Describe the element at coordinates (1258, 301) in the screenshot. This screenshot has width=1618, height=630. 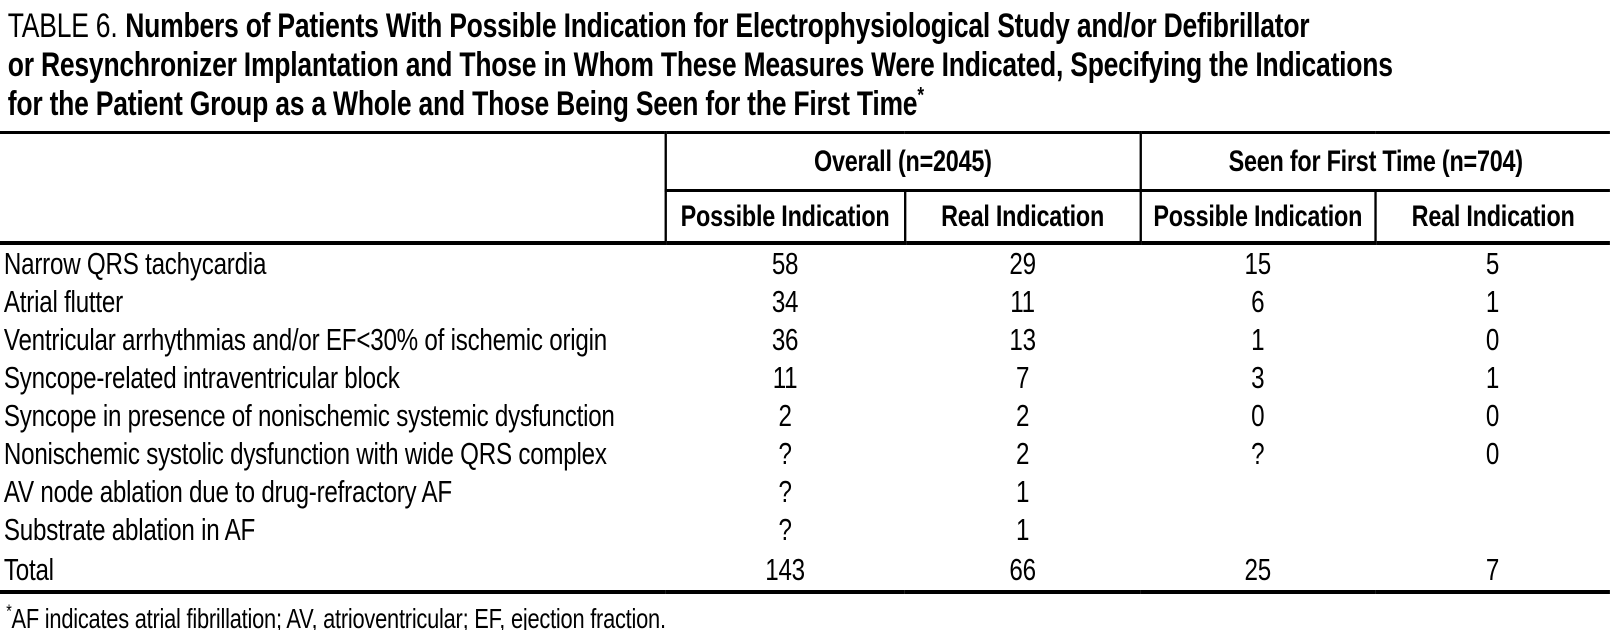
I see `cell-value: 6` at that location.